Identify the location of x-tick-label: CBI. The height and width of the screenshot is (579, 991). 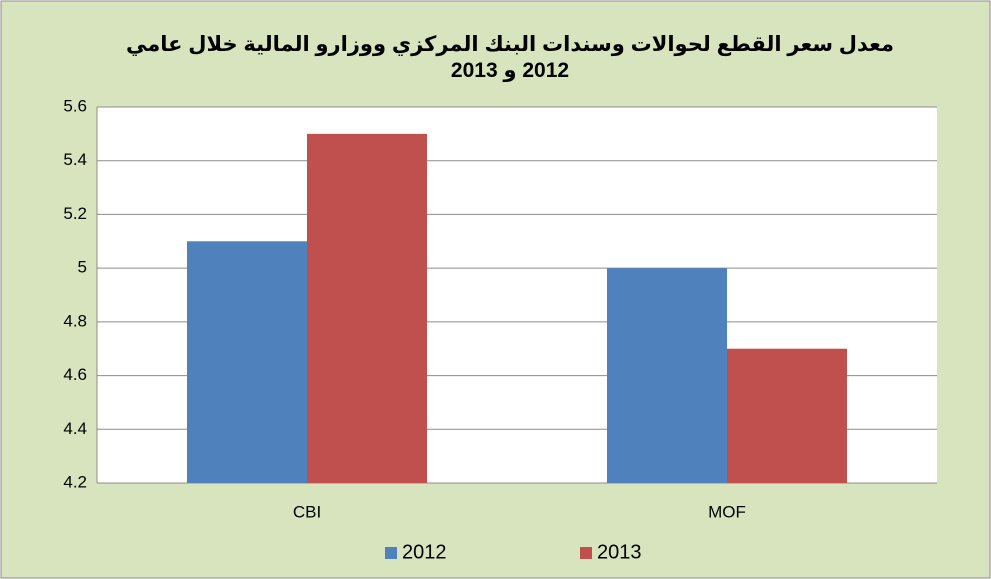
(307, 511).